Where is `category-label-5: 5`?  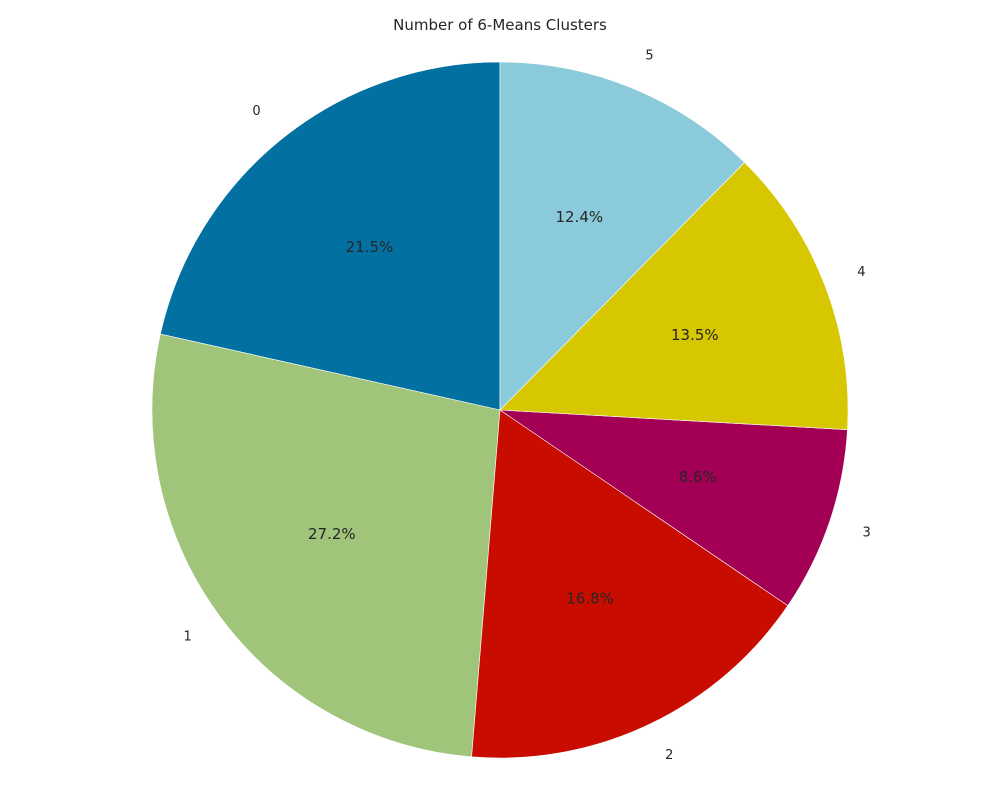 category-label-5: 5 is located at coordinates (649, 55).